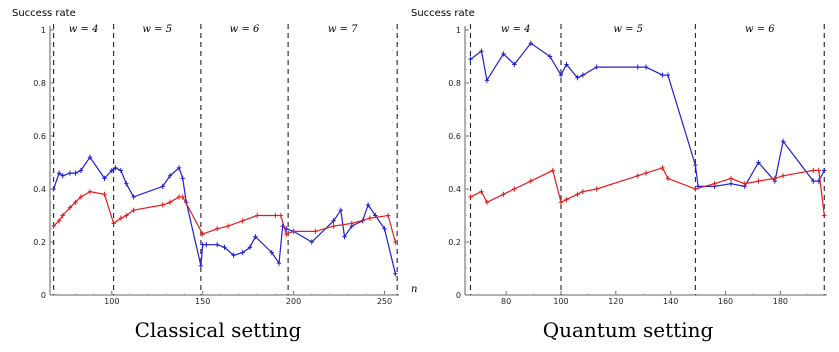 The width and height of the screenshot is (839, 352). Describe the element at coordinates (628, 330) in the screenshot. I see `chart-caption: Quantum setting` at that location.